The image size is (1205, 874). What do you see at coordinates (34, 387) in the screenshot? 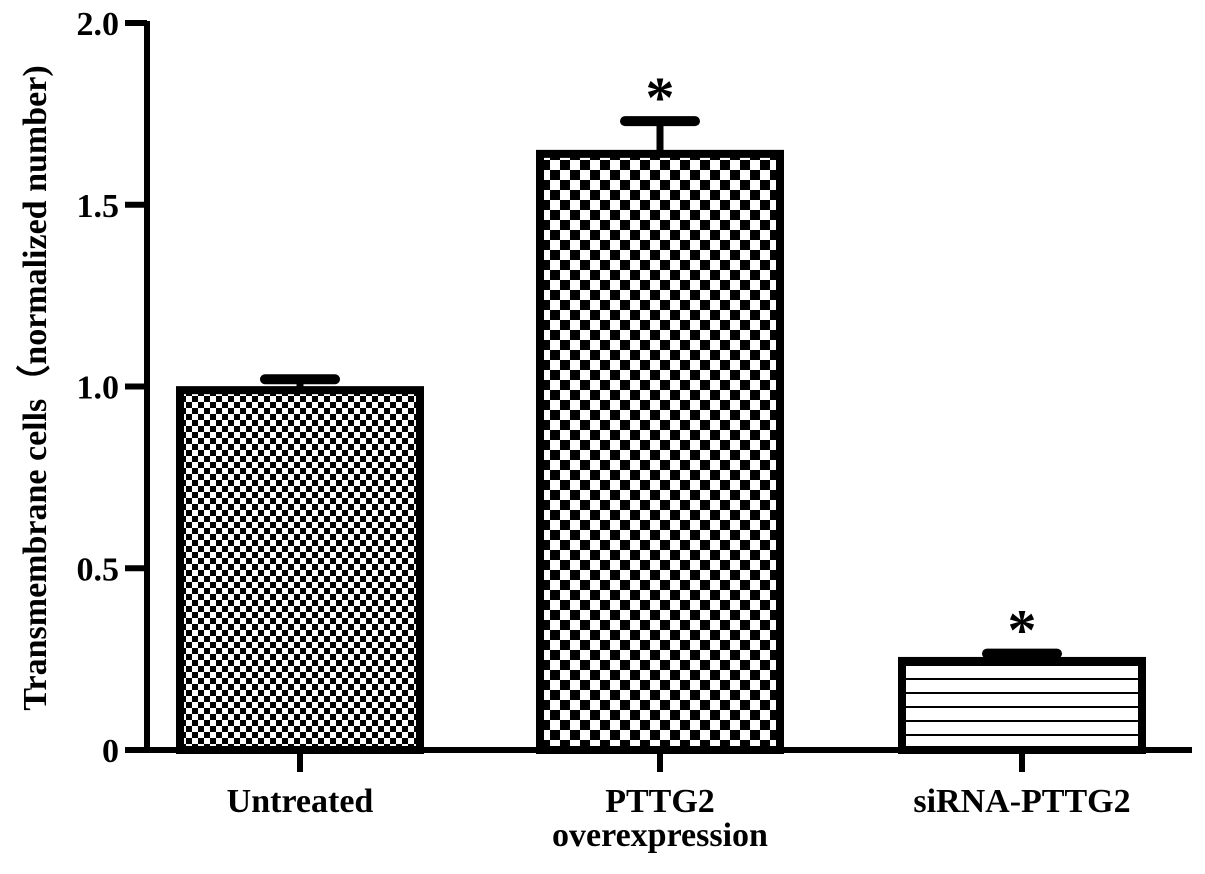
I see `y-axis-label: Transmembrane cells（normalized number)` at bounding box center [34, 387].